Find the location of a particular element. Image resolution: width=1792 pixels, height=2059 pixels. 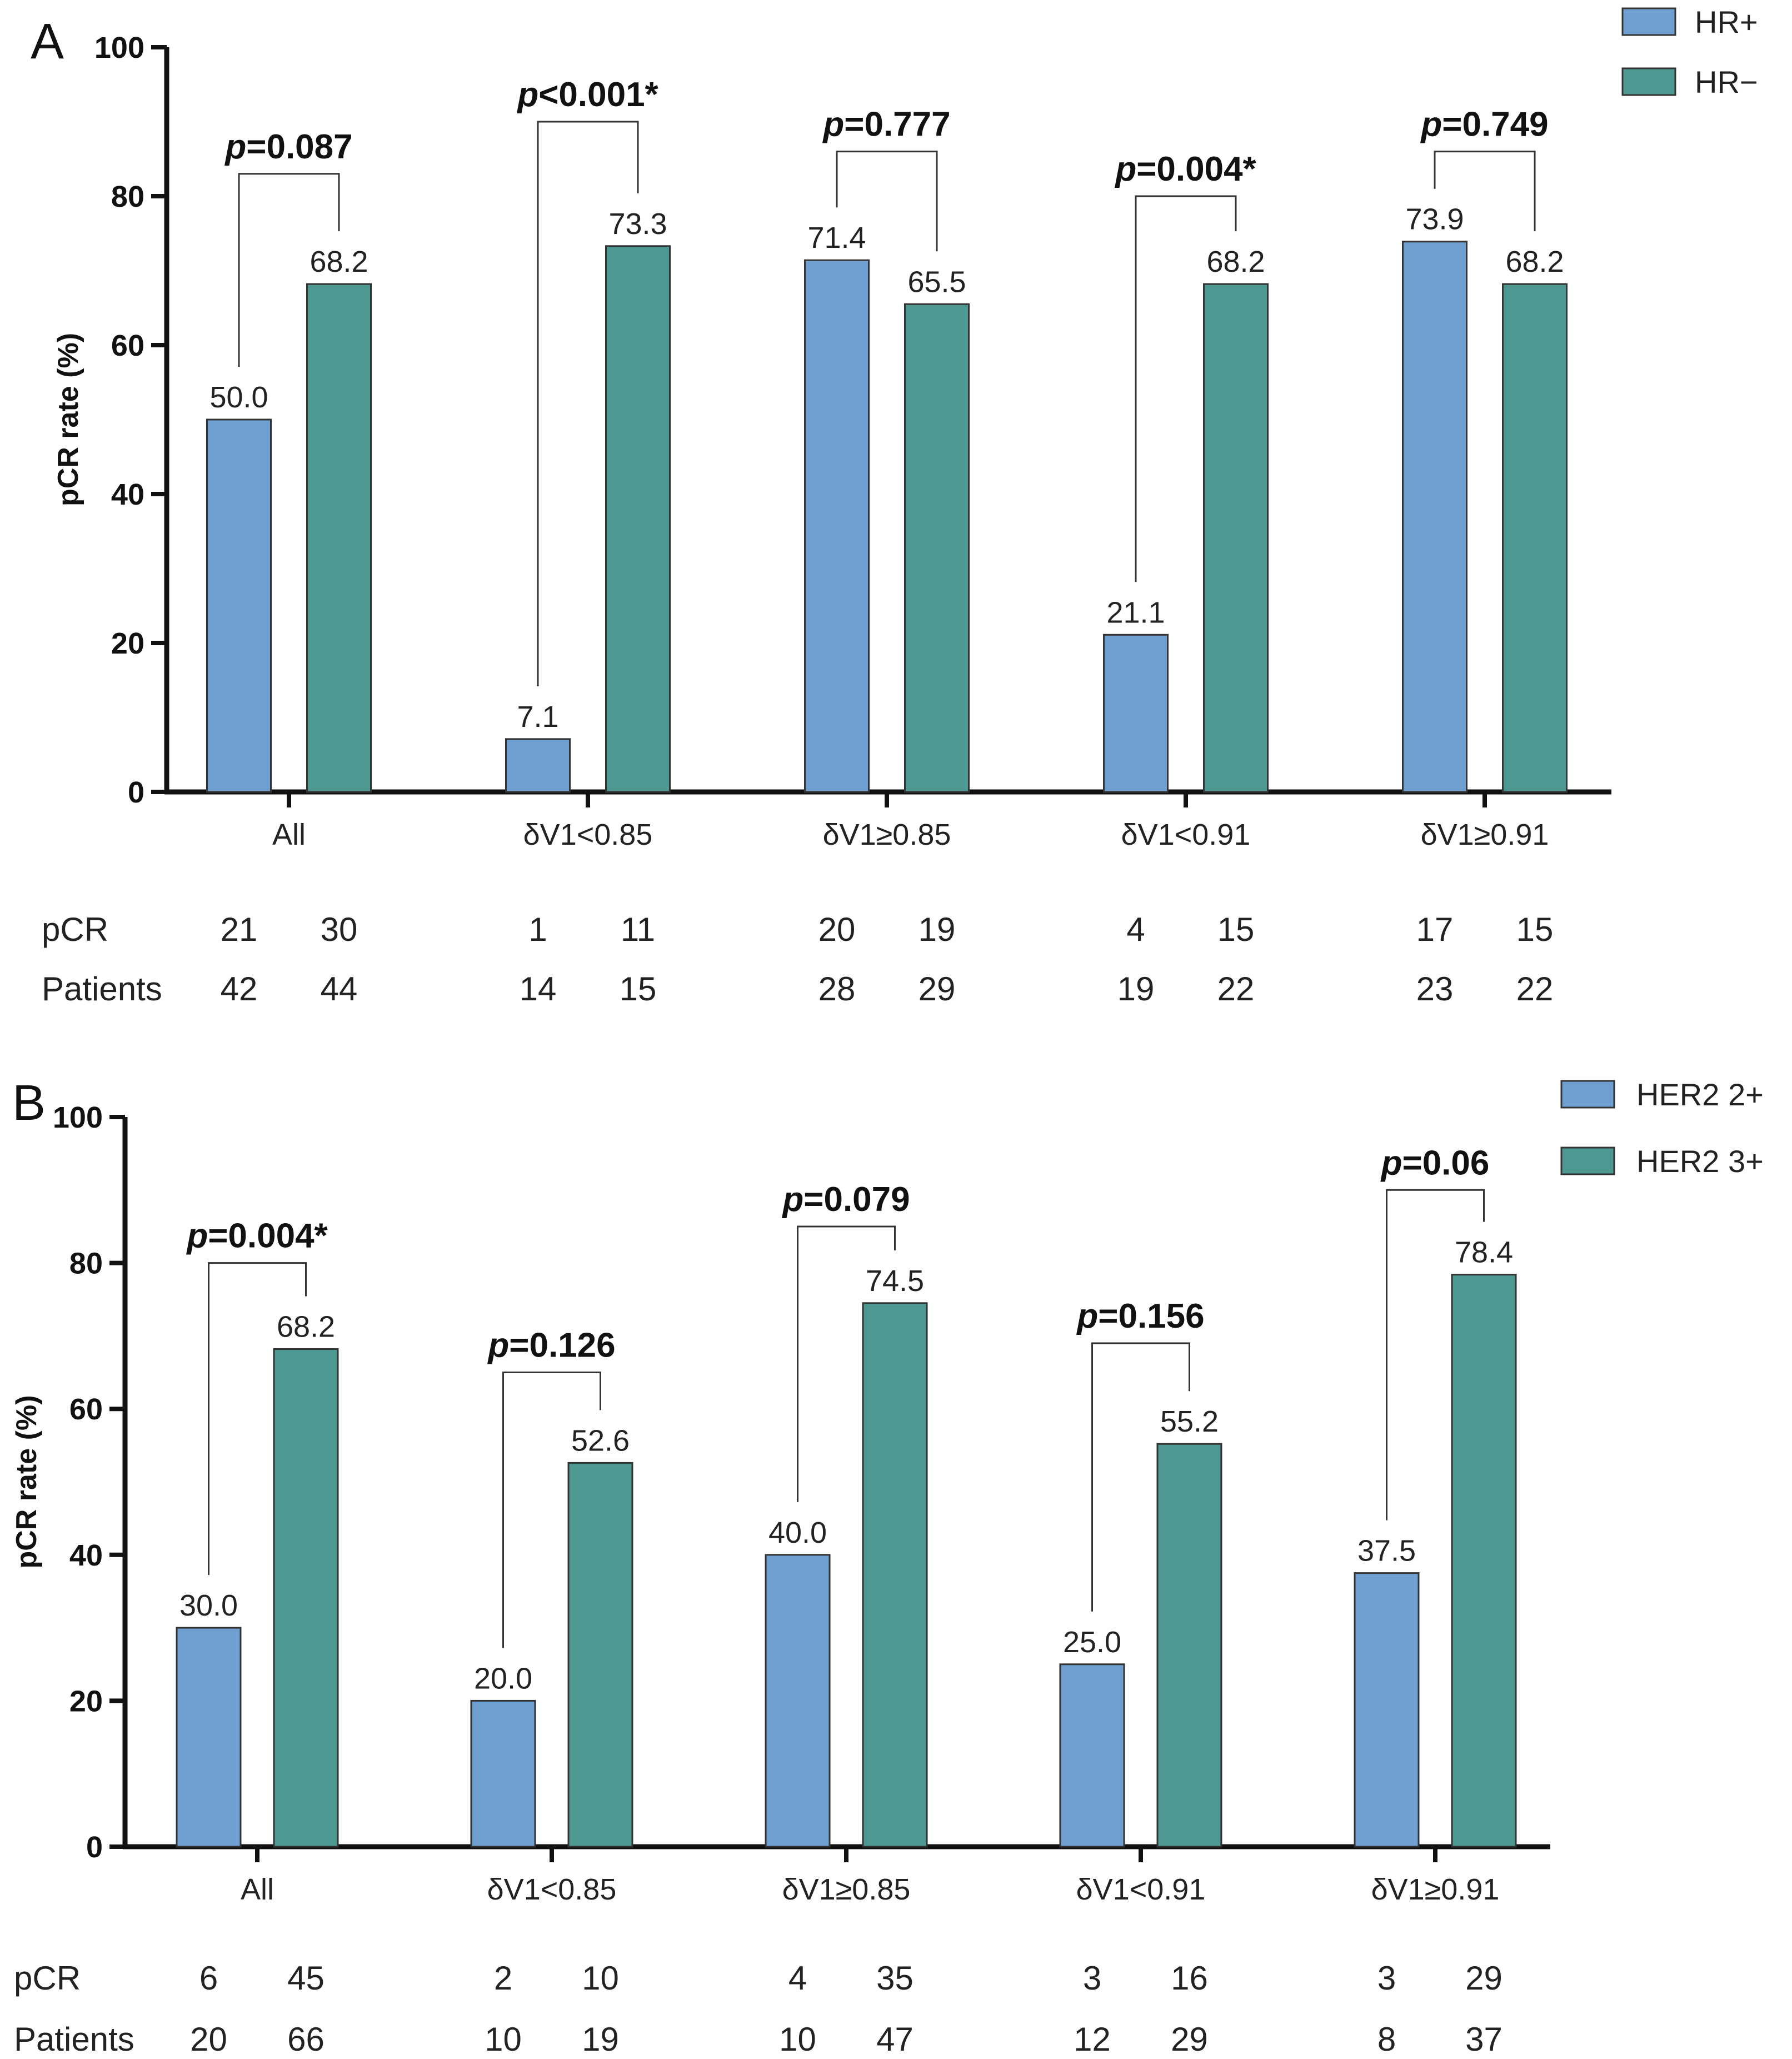

table-patients-value: 20 is located at coordinates (208, 2039).